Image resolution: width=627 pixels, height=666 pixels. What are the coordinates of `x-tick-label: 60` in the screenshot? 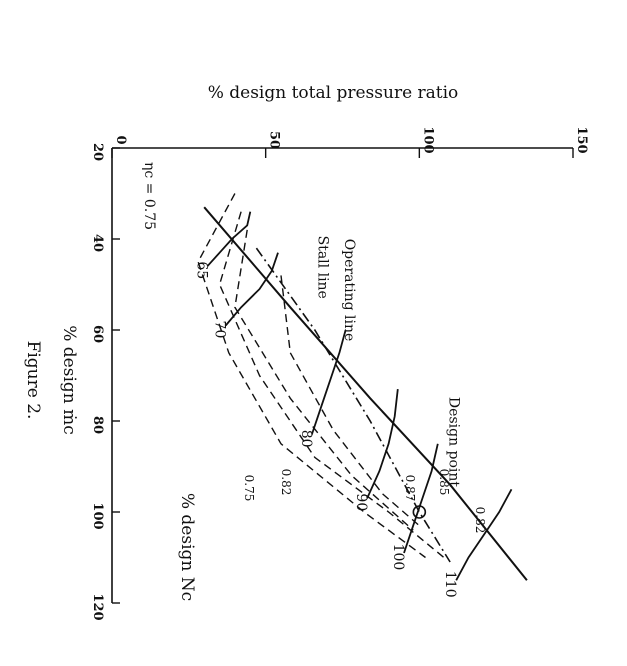 It's located at (97, 334).